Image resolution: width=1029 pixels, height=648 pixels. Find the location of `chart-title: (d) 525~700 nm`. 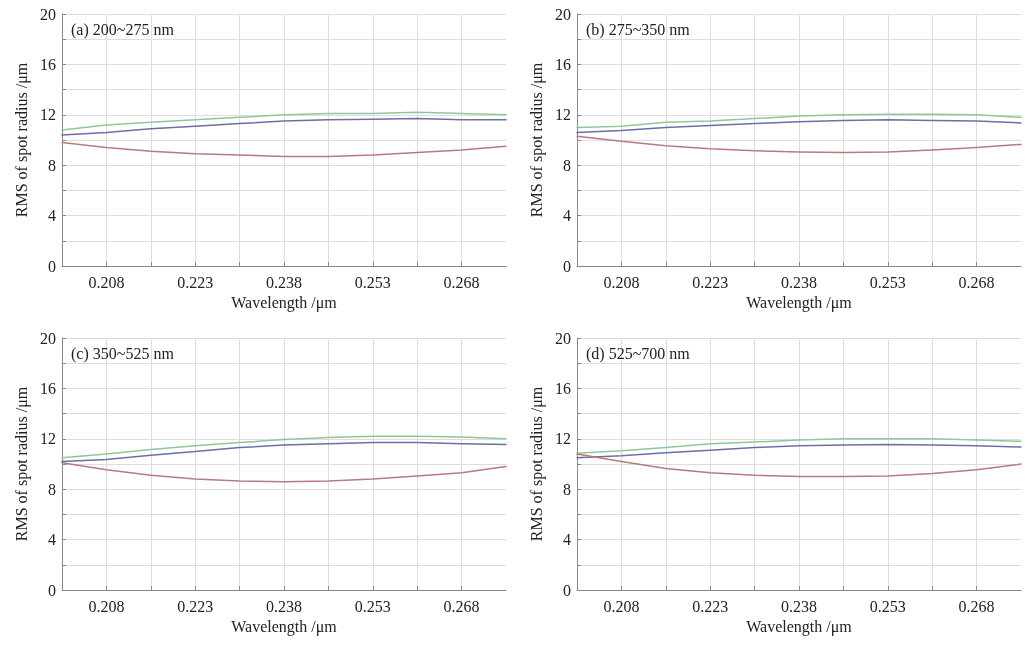

chart-title: (d) 525~700 nm is located at coordinates (638, 353).